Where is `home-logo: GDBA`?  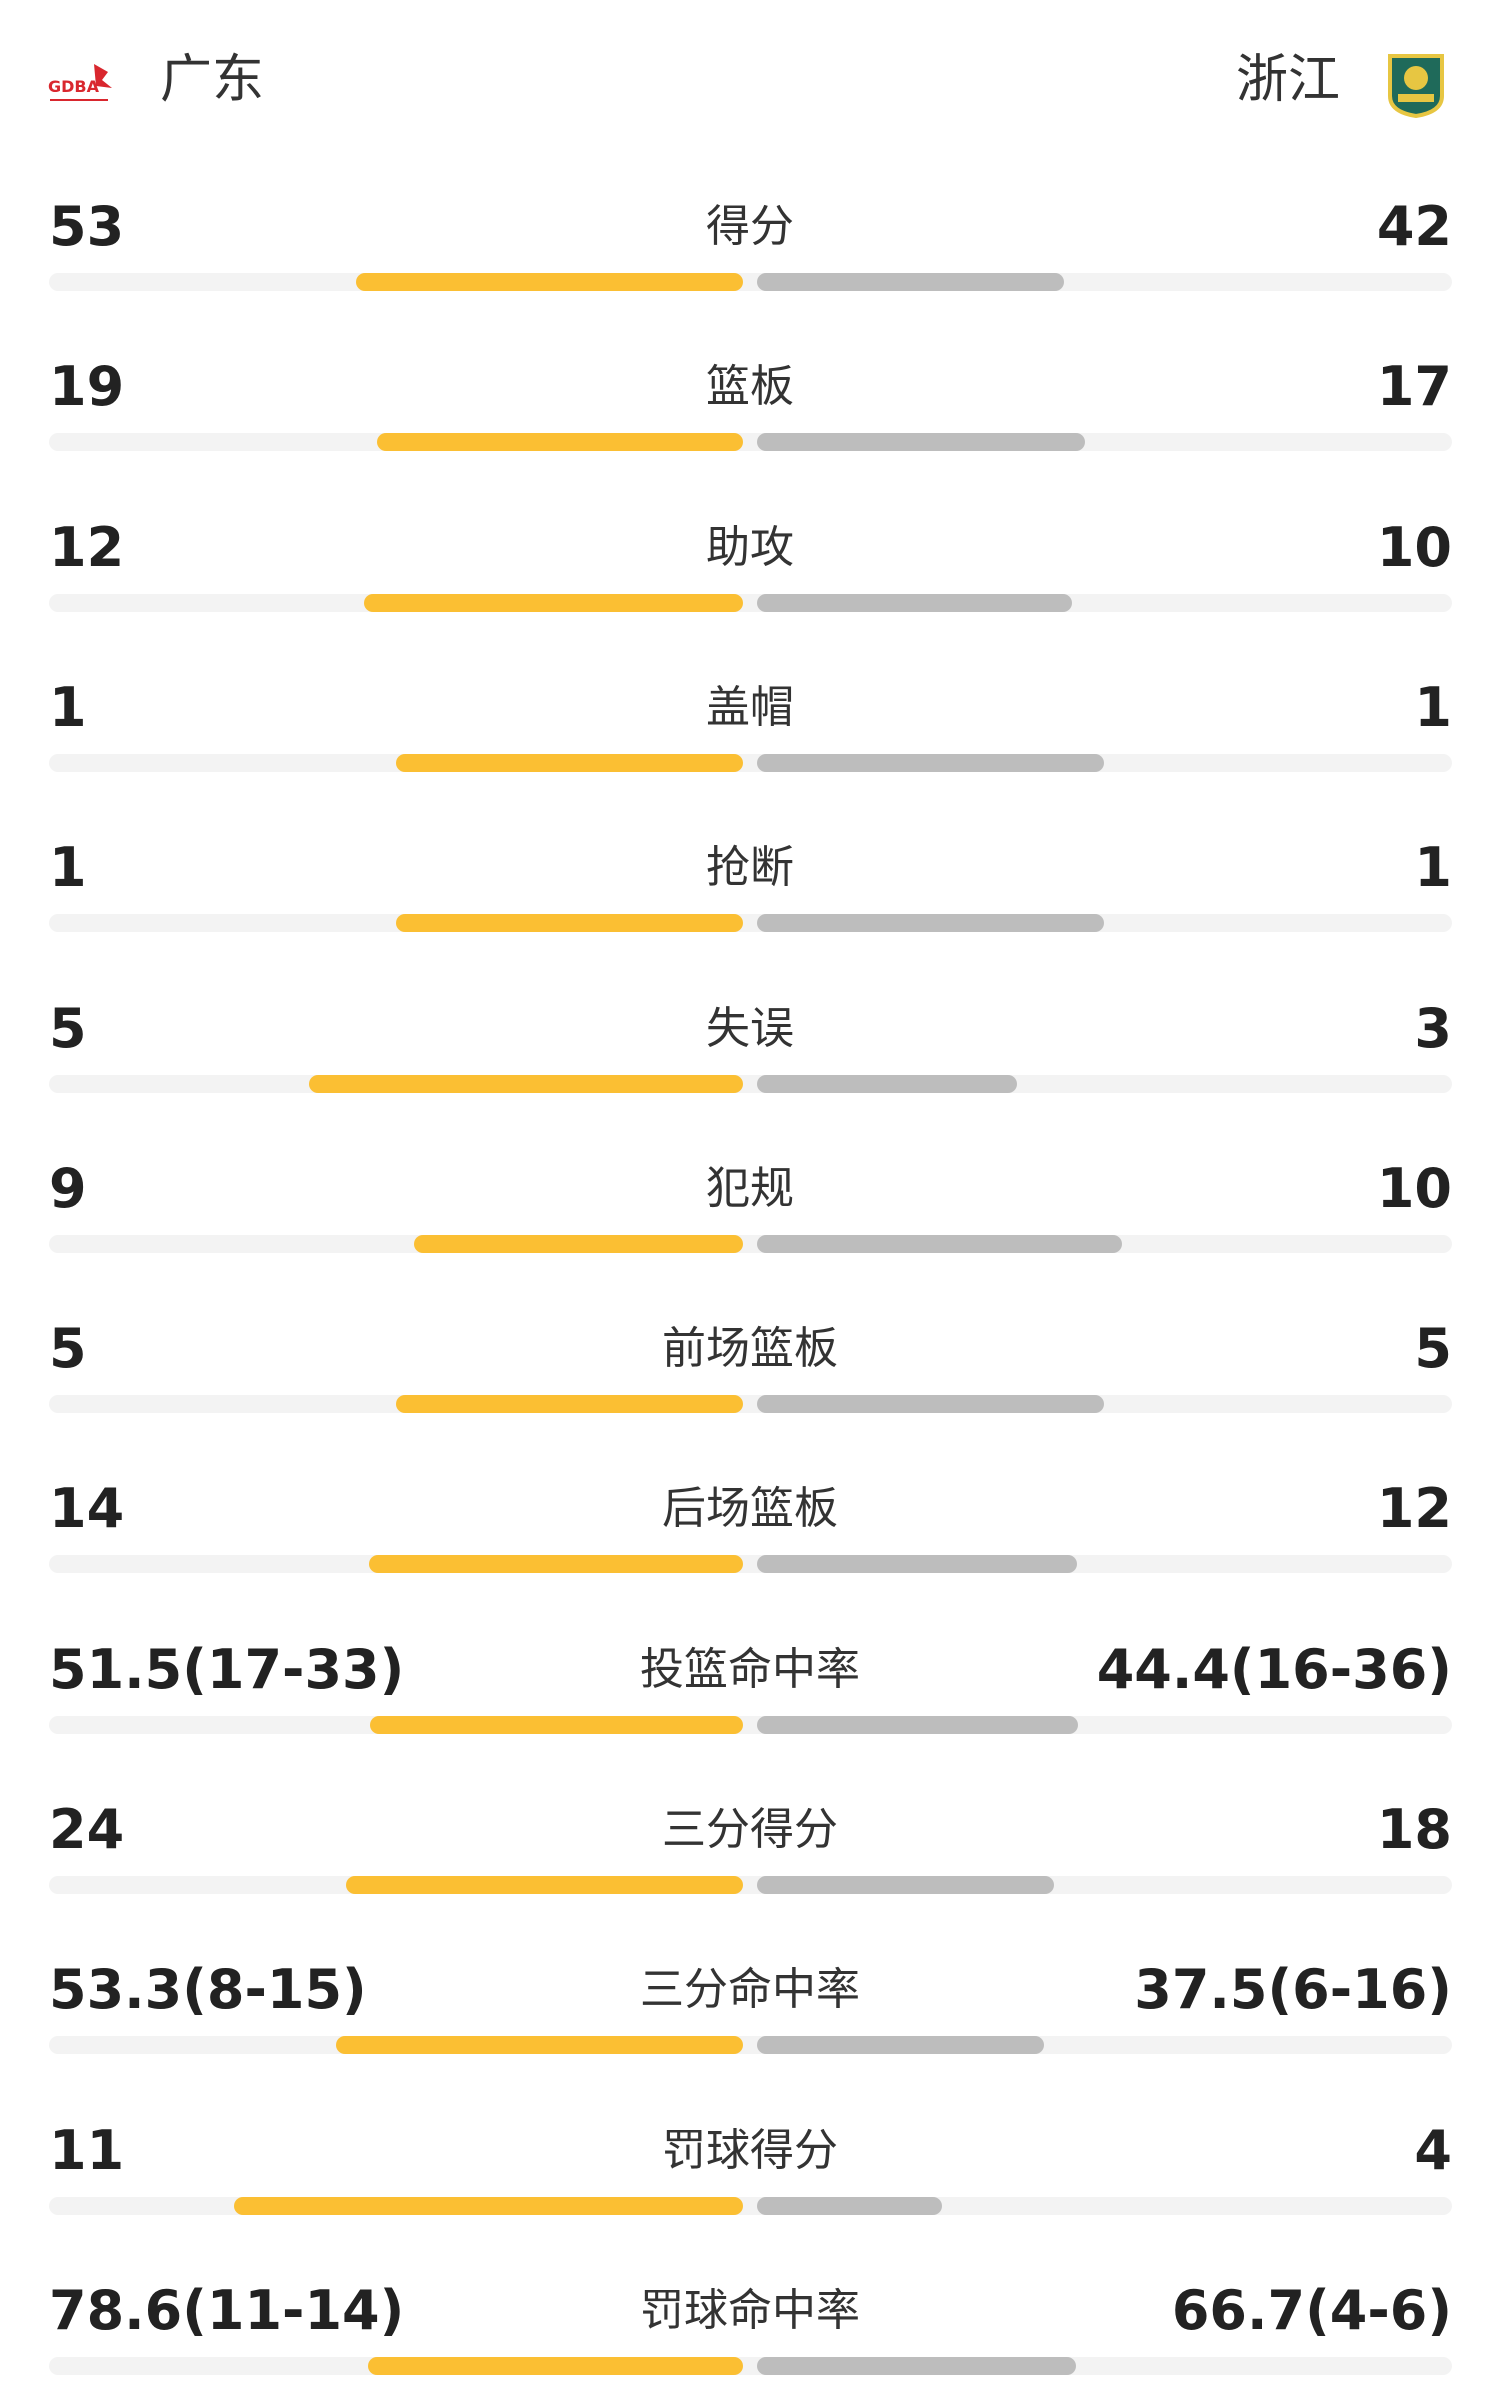 home-logo: GDBA is located at coordinates (80, 82).